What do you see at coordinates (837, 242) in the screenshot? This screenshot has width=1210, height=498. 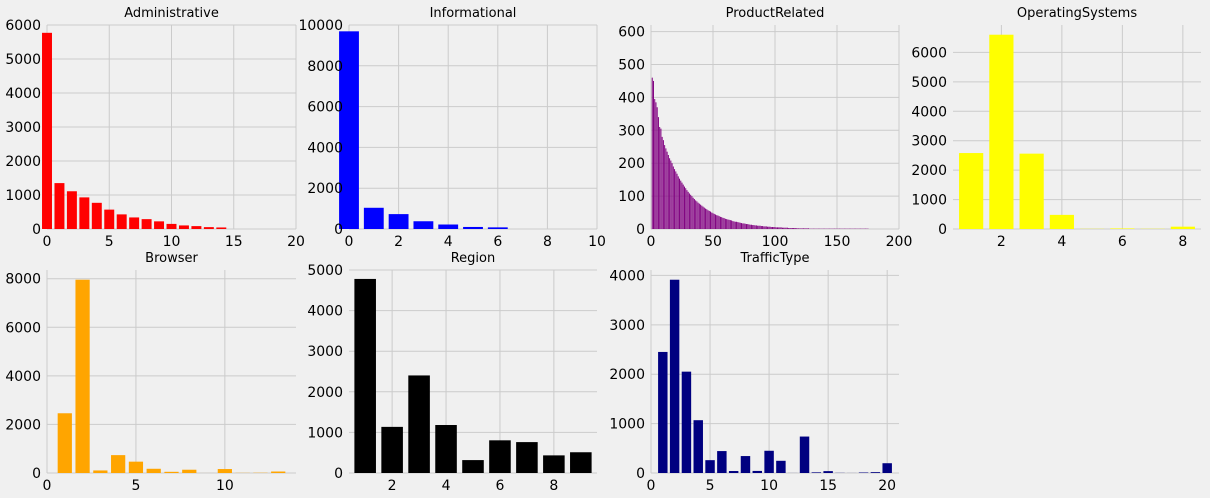 I see `x-tick-label: 150` at bounding box center [837, 242].